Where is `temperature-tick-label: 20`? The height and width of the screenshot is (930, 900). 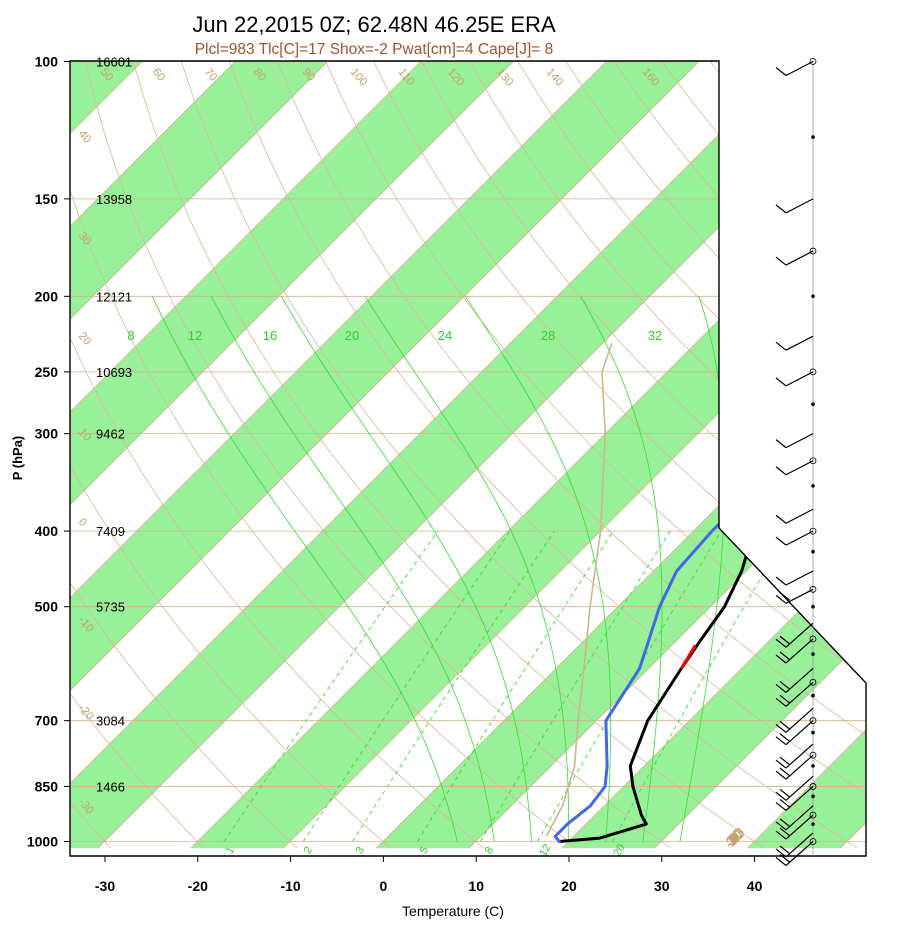
temperature-tick-label: 20 is located at coordinates (569, 886).